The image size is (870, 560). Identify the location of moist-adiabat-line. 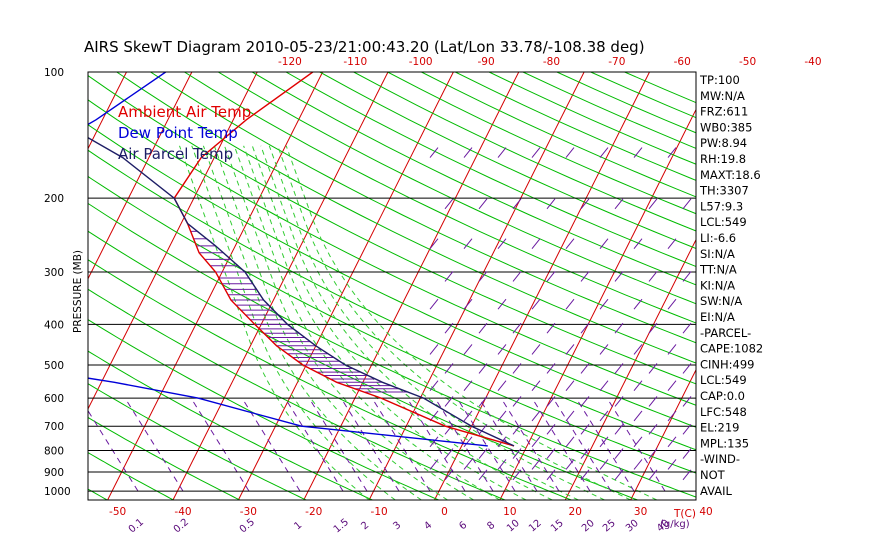
(274, 322).